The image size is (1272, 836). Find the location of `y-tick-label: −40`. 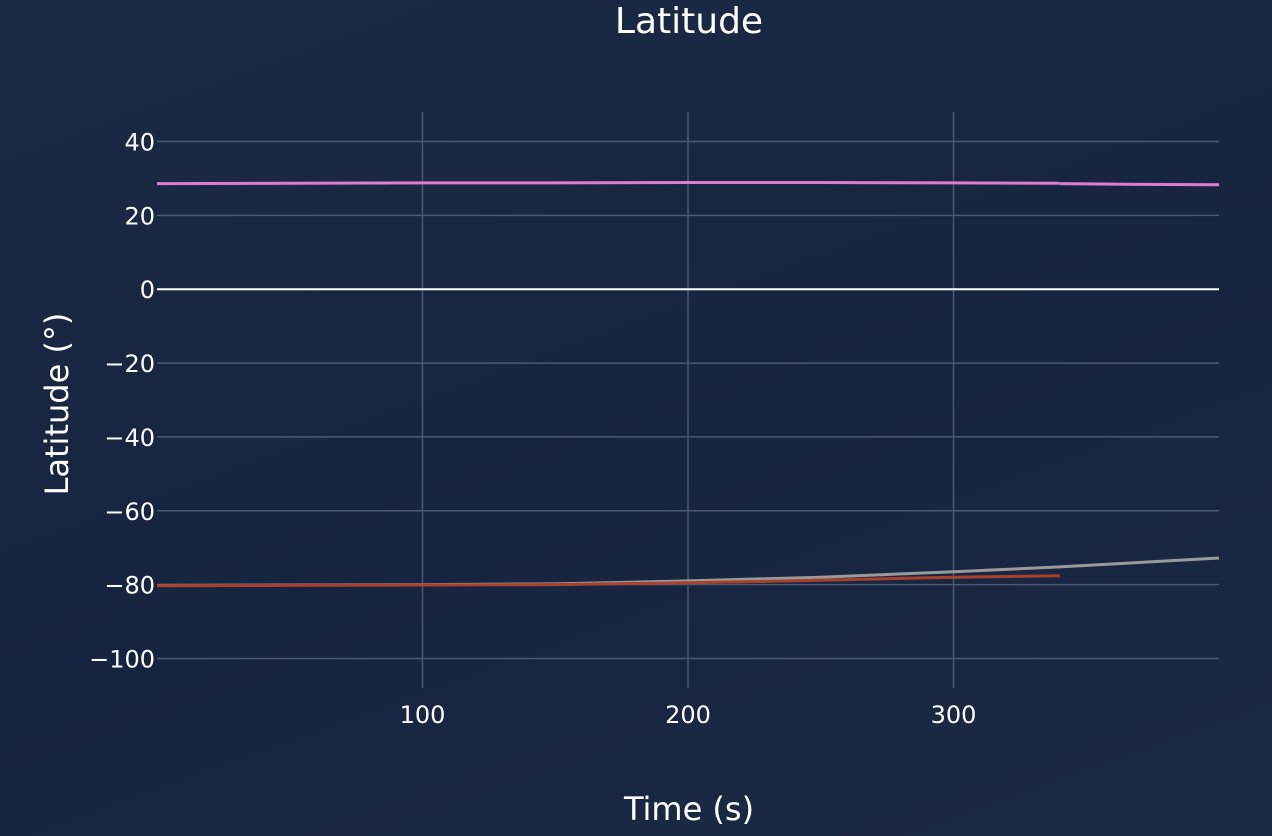

y-tick-label: −40 is located at coordinates (129, 438).